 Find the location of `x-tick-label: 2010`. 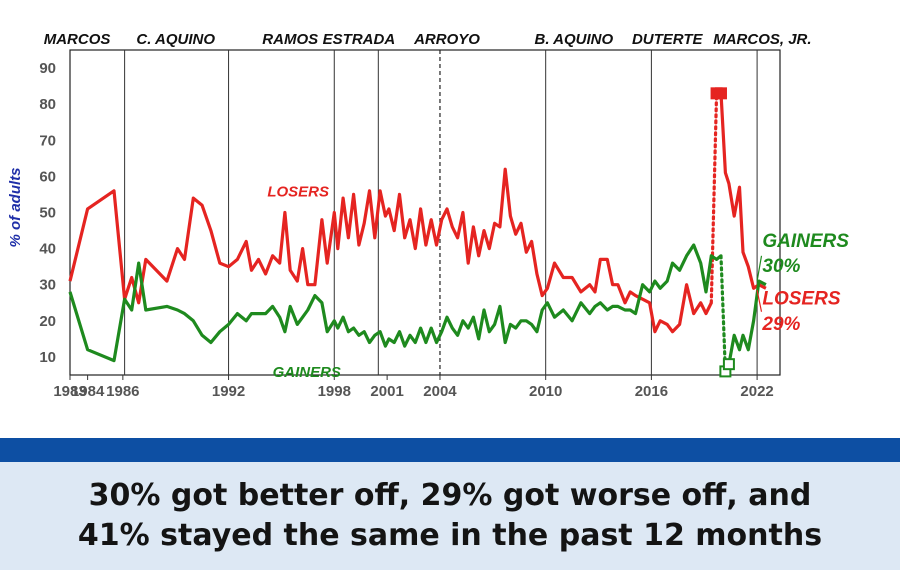

x-tick-label: 2010 is located at coordinates (545, 391).